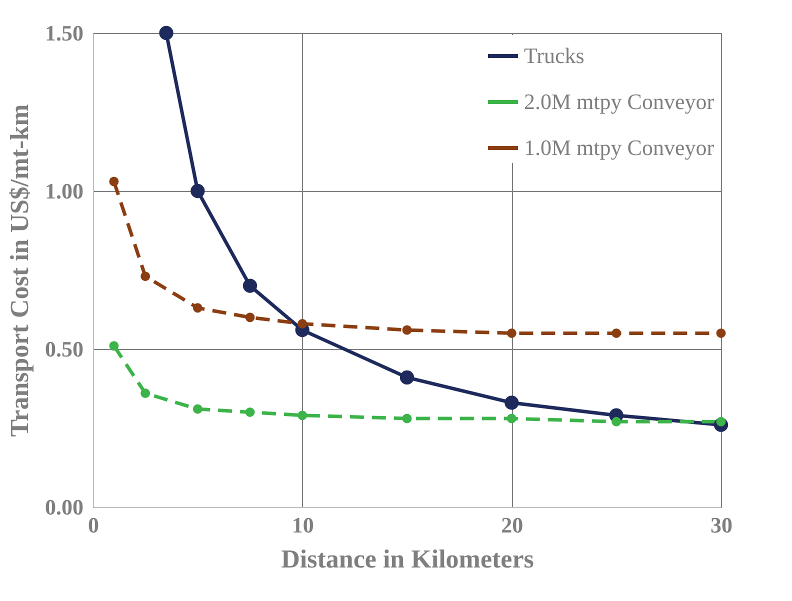  Describe the element at coordinates (619, 101) in the screenshot. I see `legend-label: 2.0M mtpy Conveyor` at that location.